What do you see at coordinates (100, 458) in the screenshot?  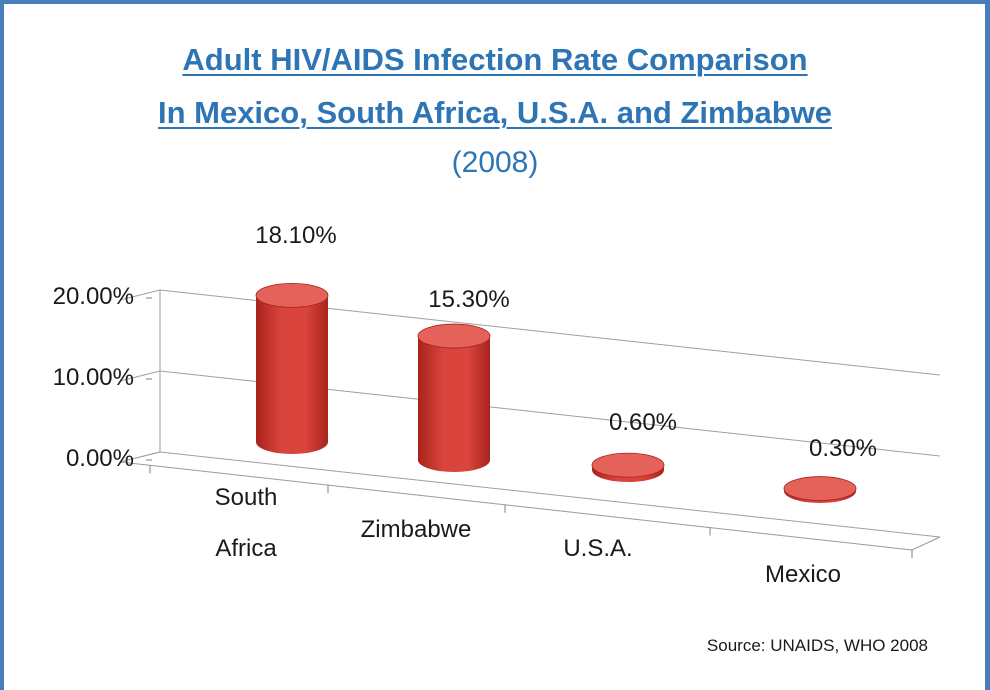 I see `y-tick-label: 0.00%` at bounding box center [100, 458].